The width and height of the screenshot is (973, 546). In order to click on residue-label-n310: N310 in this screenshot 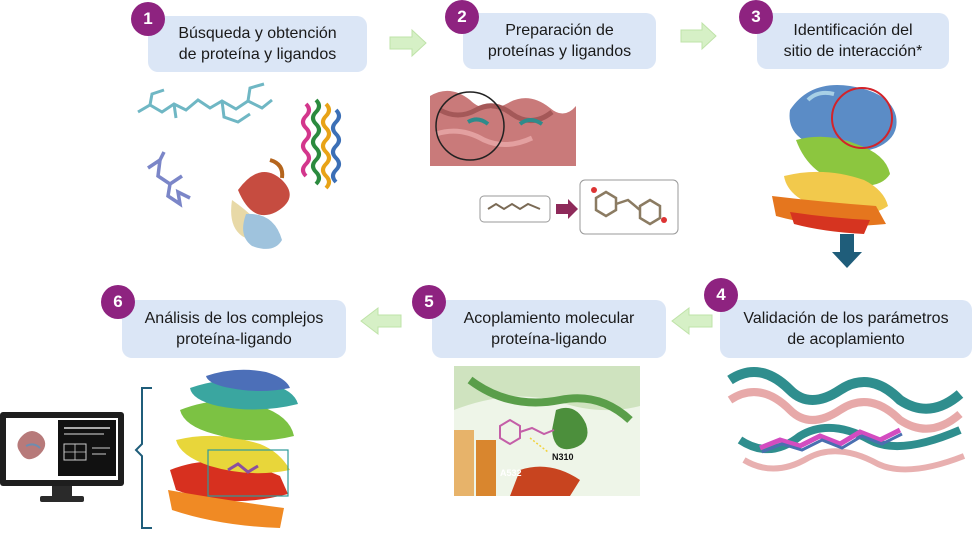, I will do `click(563, 457)`.